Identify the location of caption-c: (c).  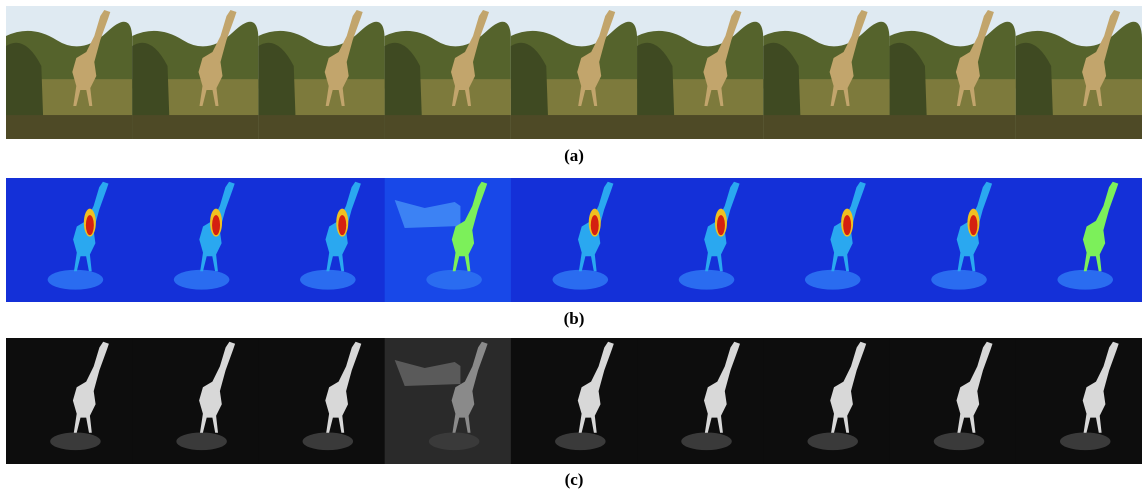
(574, 479).